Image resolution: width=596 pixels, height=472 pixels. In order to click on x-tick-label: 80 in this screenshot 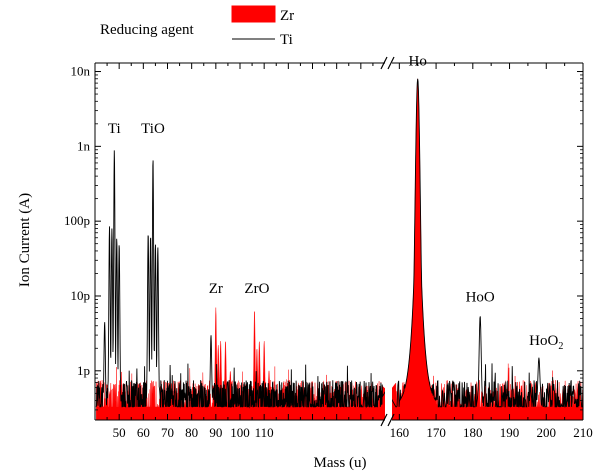, I will do `click(191, 432)`.